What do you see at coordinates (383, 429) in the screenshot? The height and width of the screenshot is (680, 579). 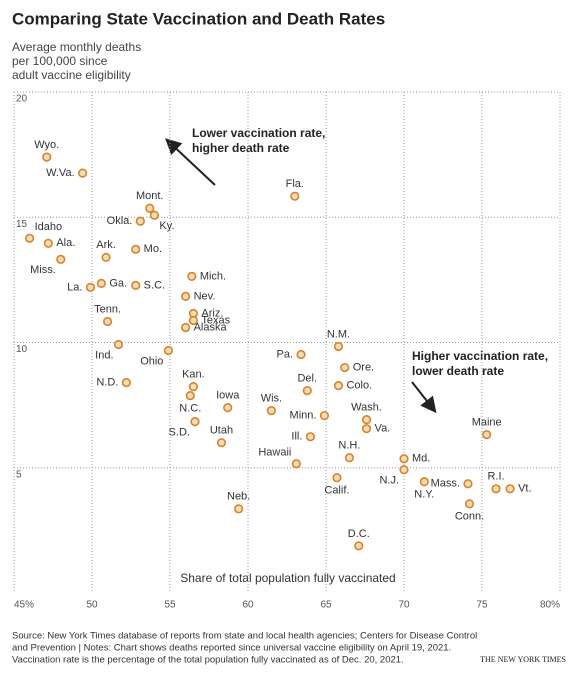 I see `point-label: Va.` at bounding box center [383, 429].